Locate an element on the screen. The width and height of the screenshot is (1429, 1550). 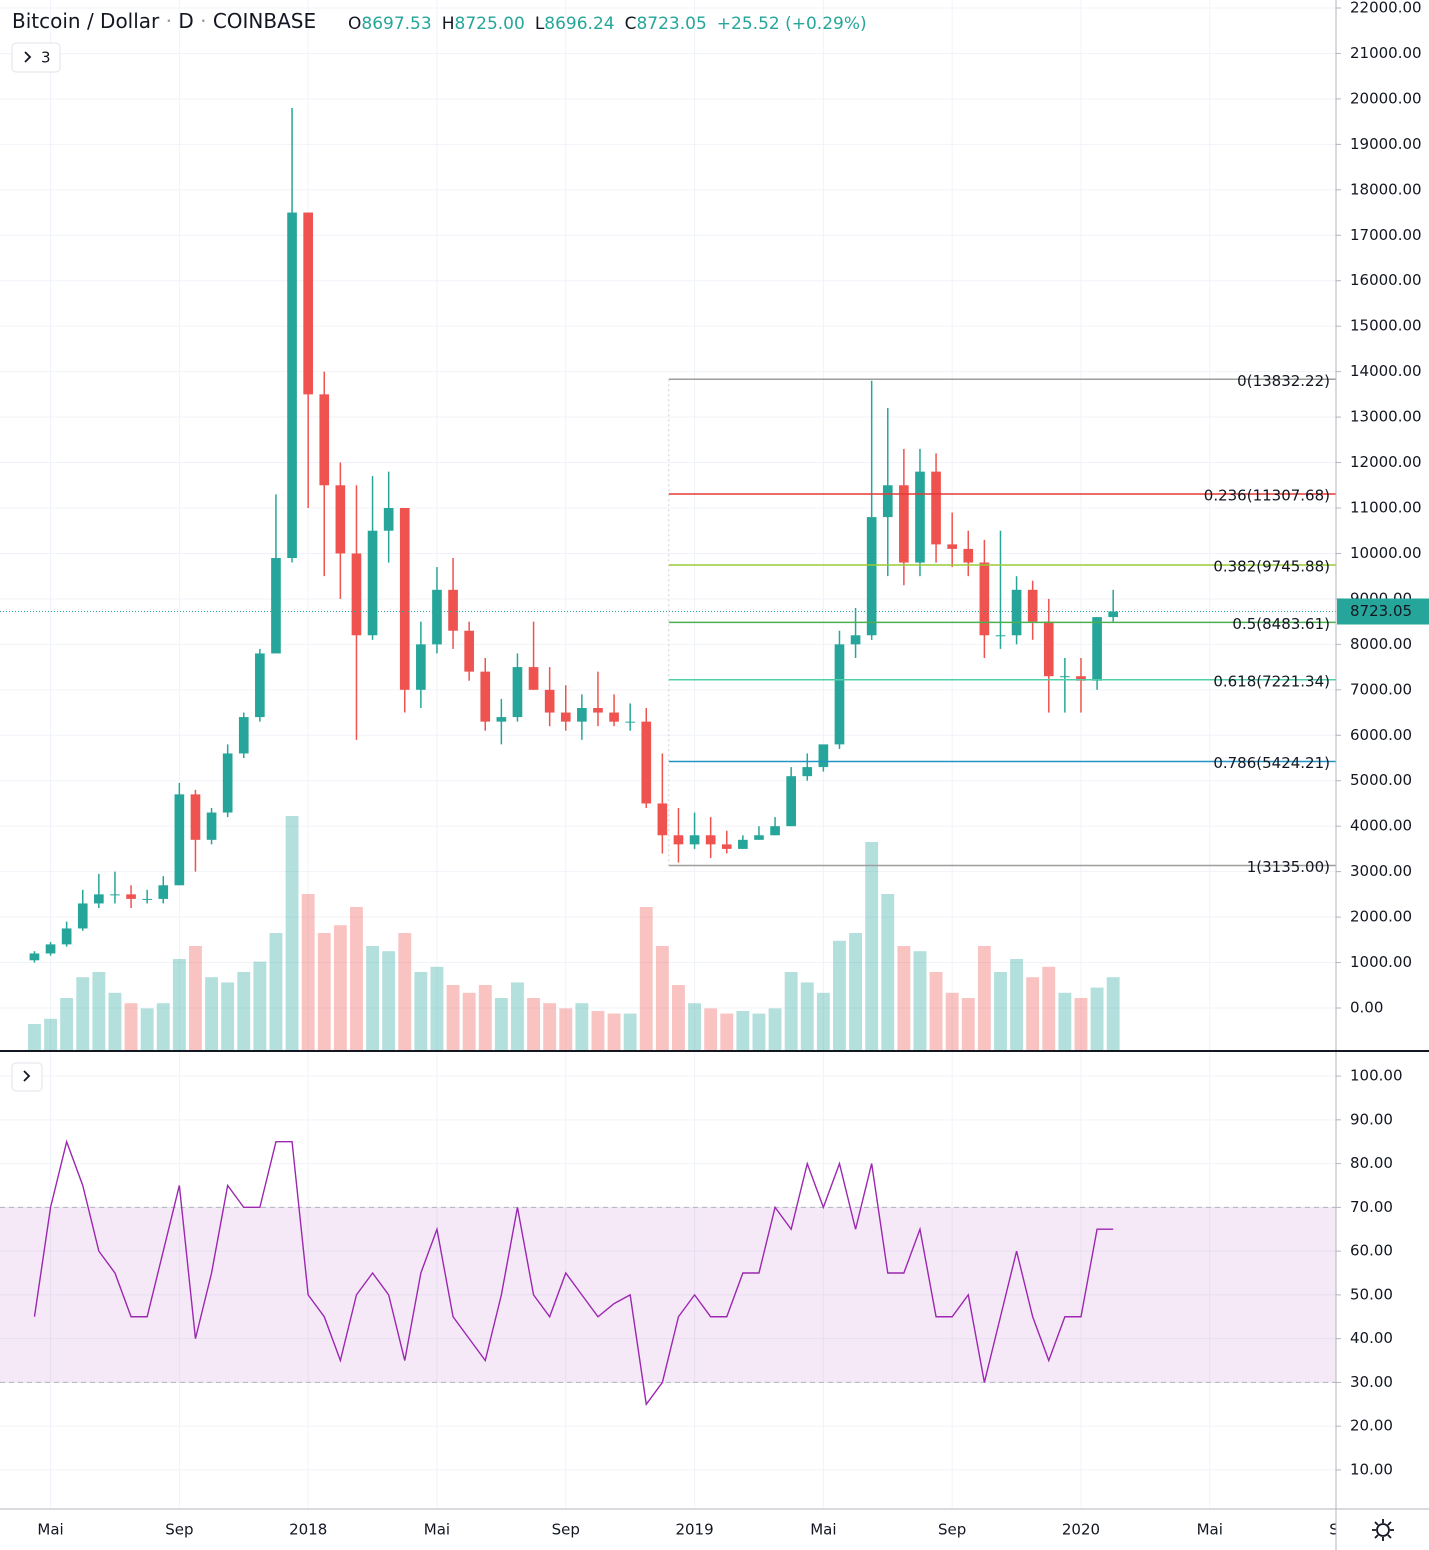
ohlc-value: 8723.05 is located at coordinates (671, 24).